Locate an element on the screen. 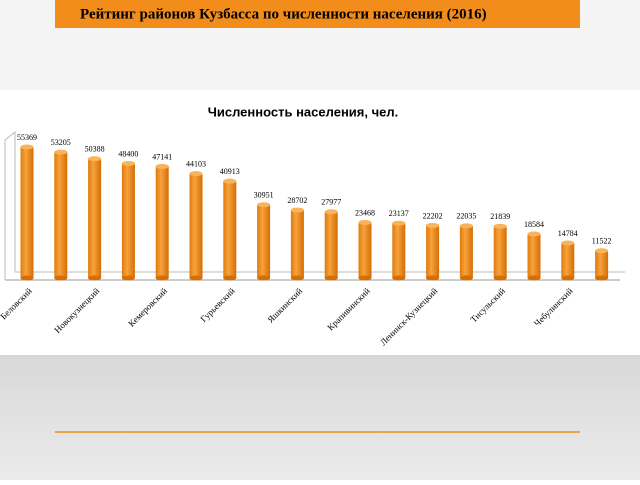 This screenshot has height=485, width=640. data-label: 50388 is located at coordinates (95, 149).